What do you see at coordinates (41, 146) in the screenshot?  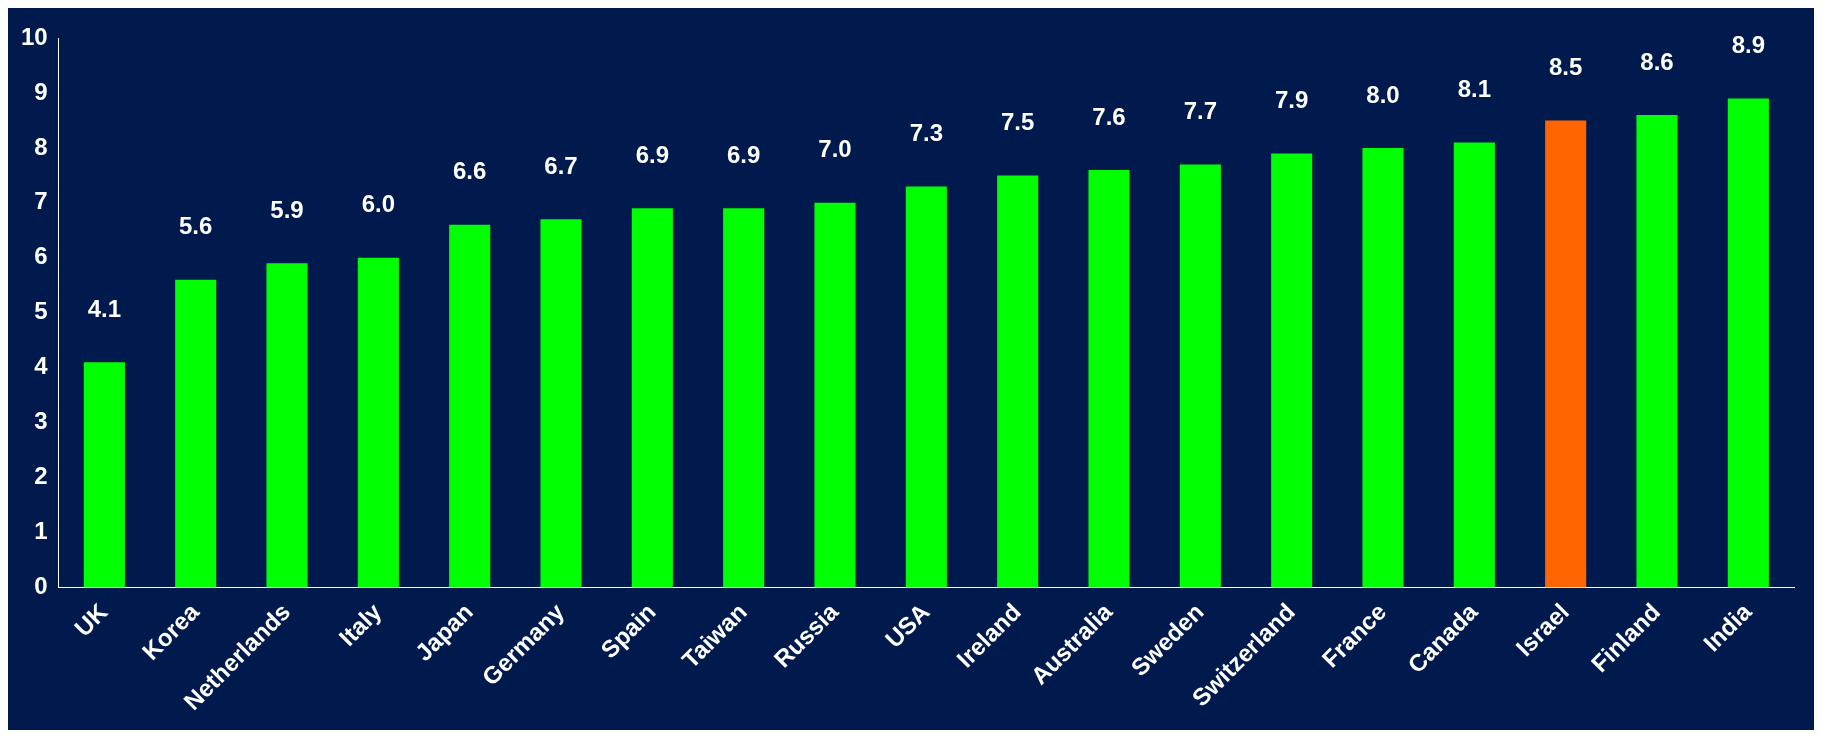 I see `y-tick-label: 8` at bounding box center [41, 146].